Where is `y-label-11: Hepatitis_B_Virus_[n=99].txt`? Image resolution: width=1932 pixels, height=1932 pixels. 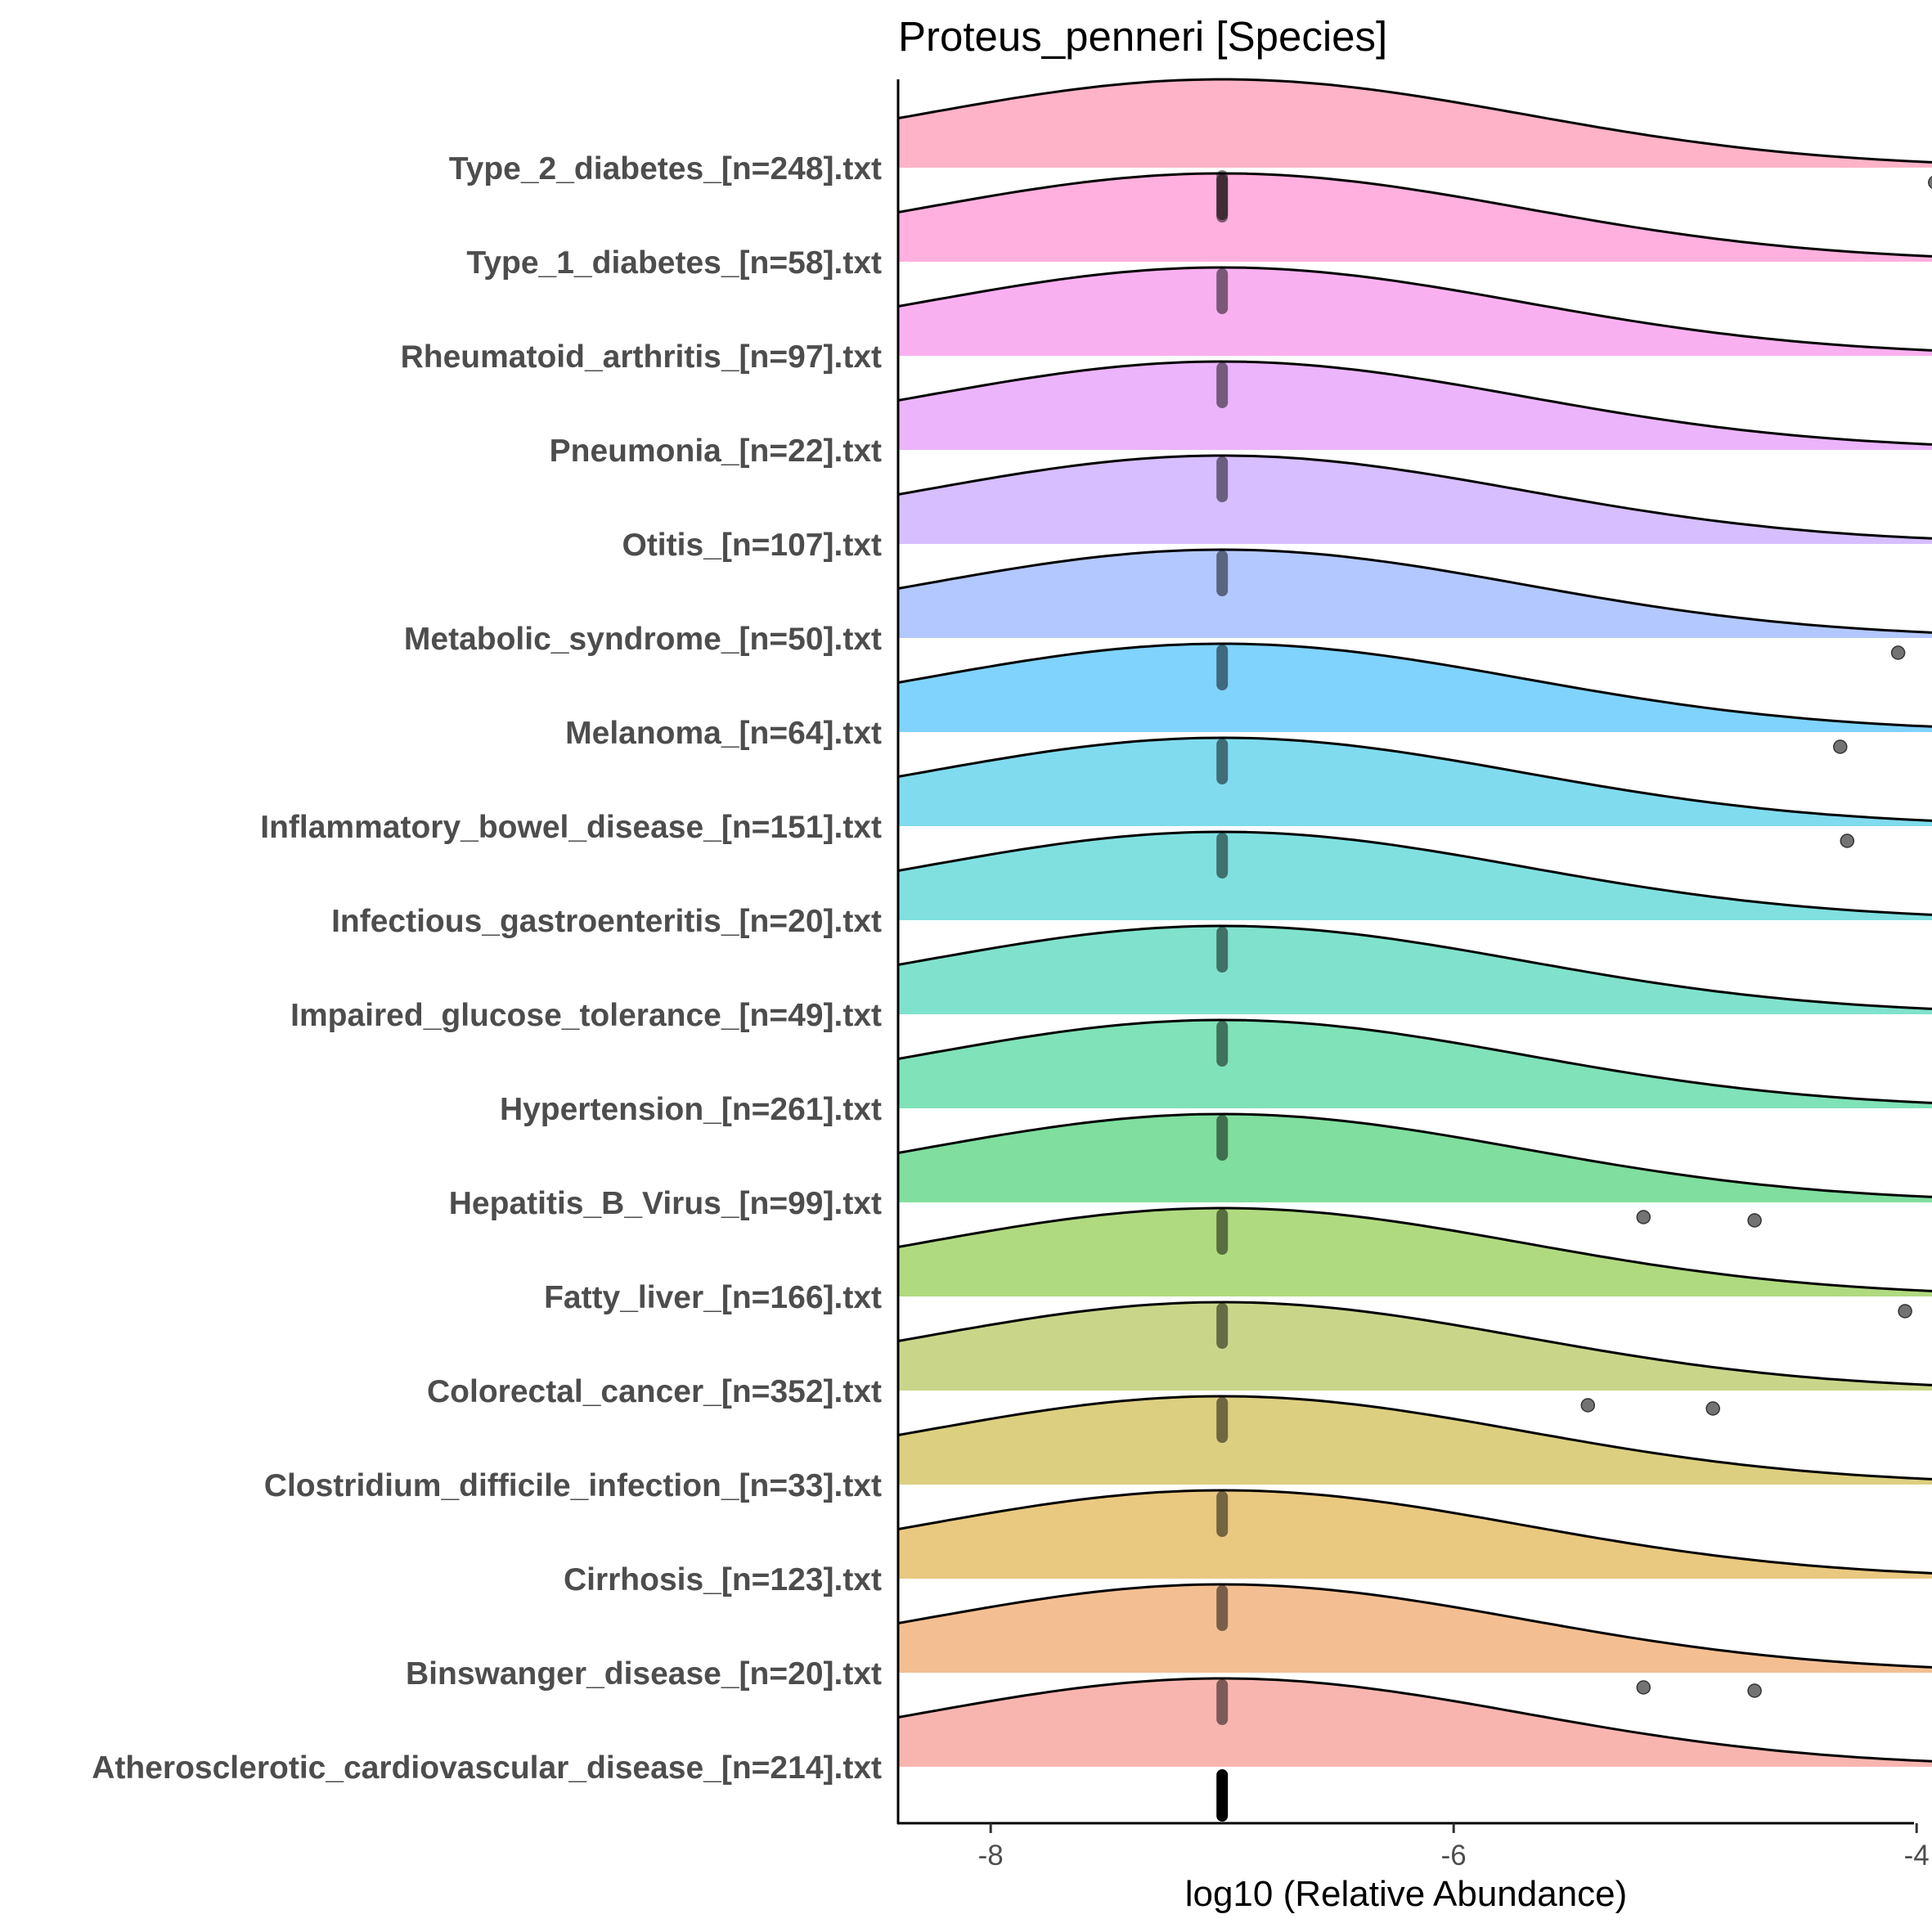 y-label-11: Hepatitis_B_Virus_[n=99].txt is located at coordinates (665, 1203).